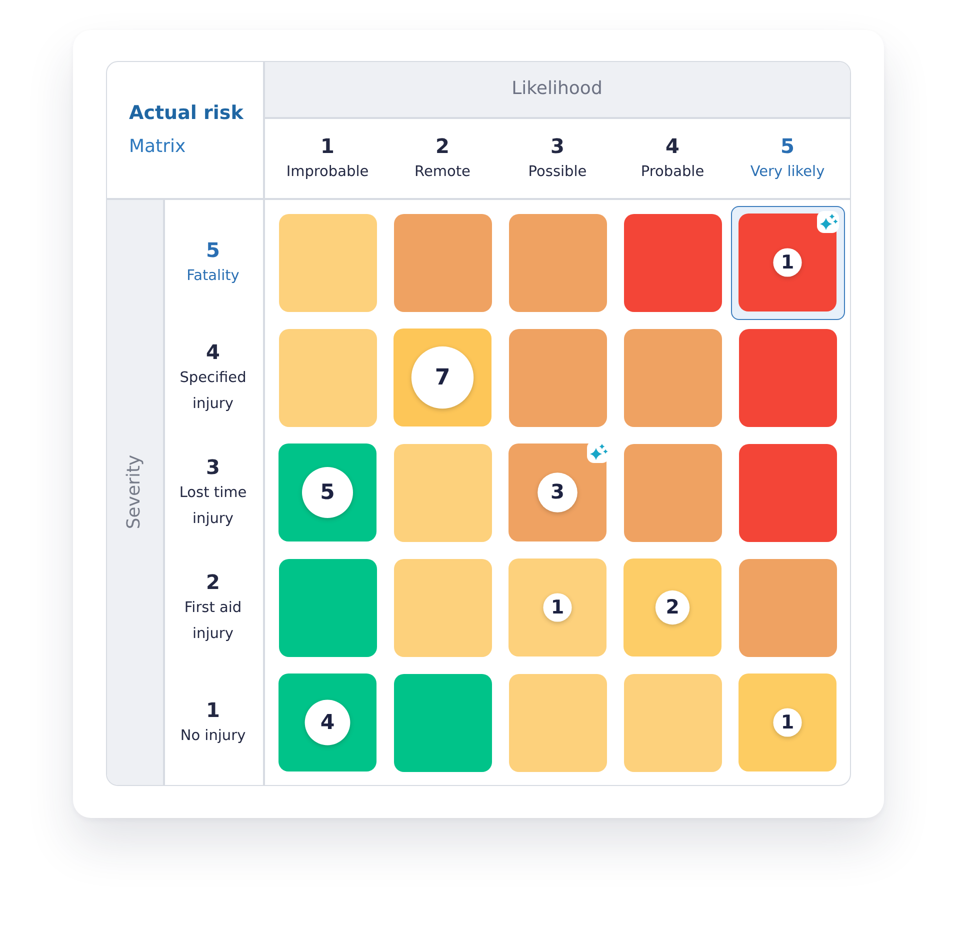  I want to click on data-label: 7, so click(442, 377).